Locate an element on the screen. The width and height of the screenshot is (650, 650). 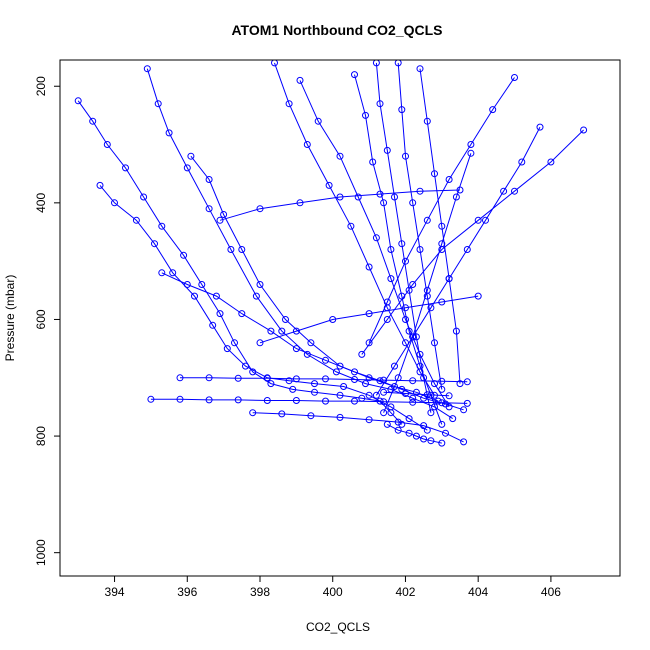
x-tick-label: 406 is located at coordinates (551, 592).